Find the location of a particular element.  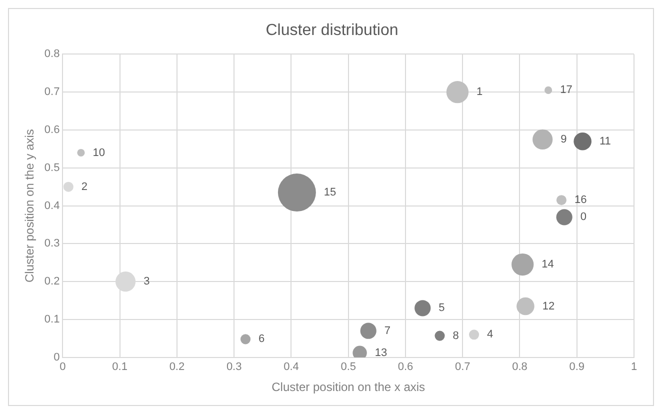

y-tick-label: 0.5 is located at coordinates (52, 168).